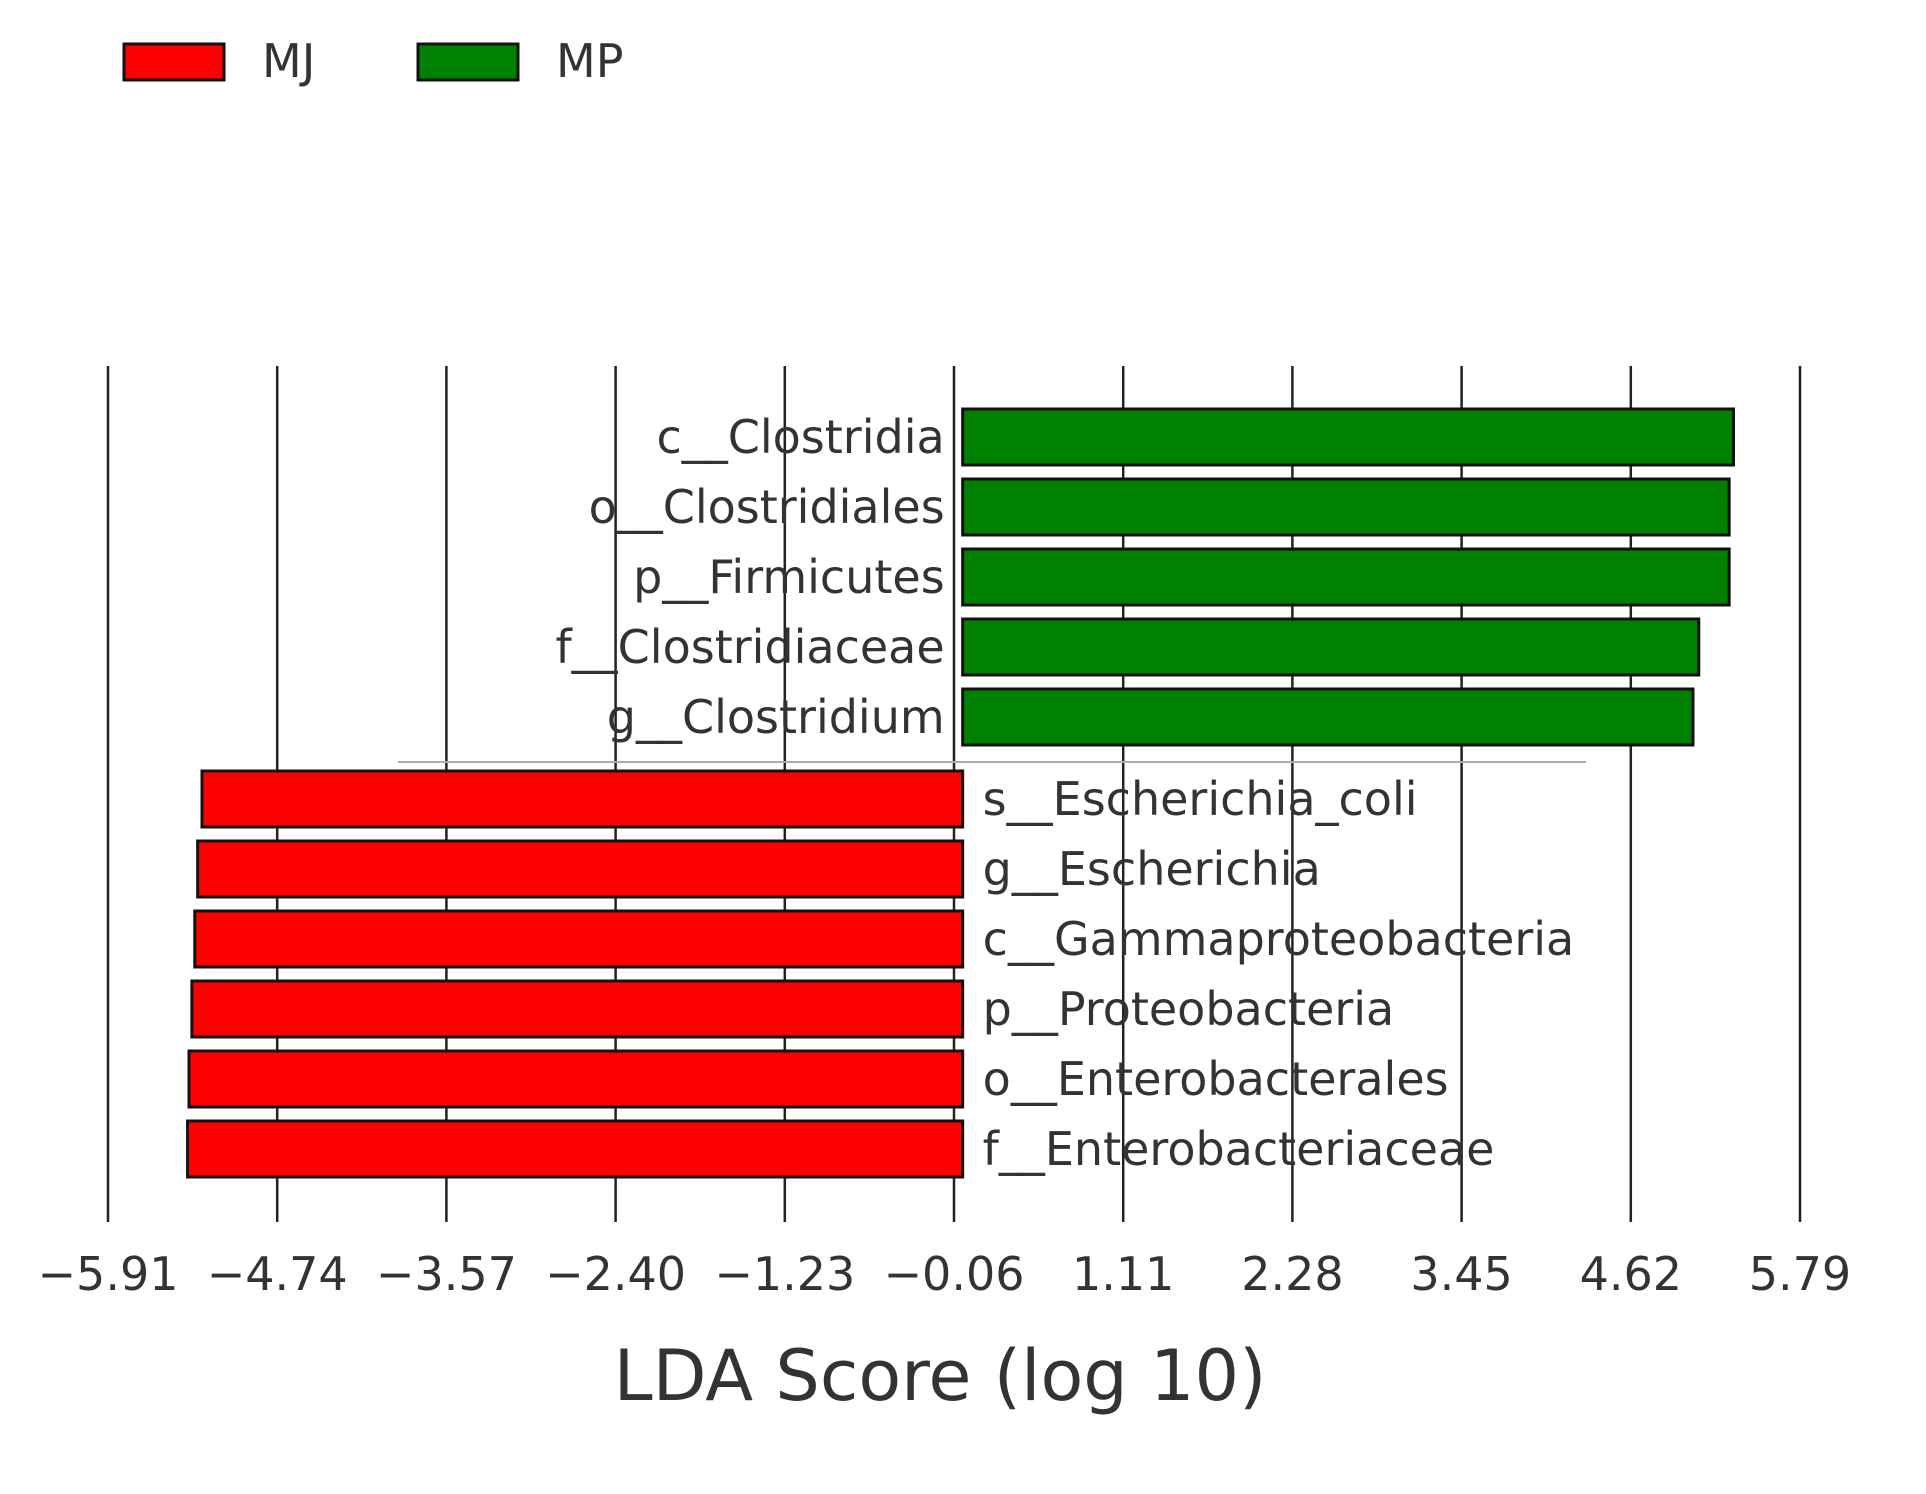 Image resolution: width=1926 pixels, height=1494 pixels. I want to click on bar-label: o__Enterobacterales, so click(1216, 1079).